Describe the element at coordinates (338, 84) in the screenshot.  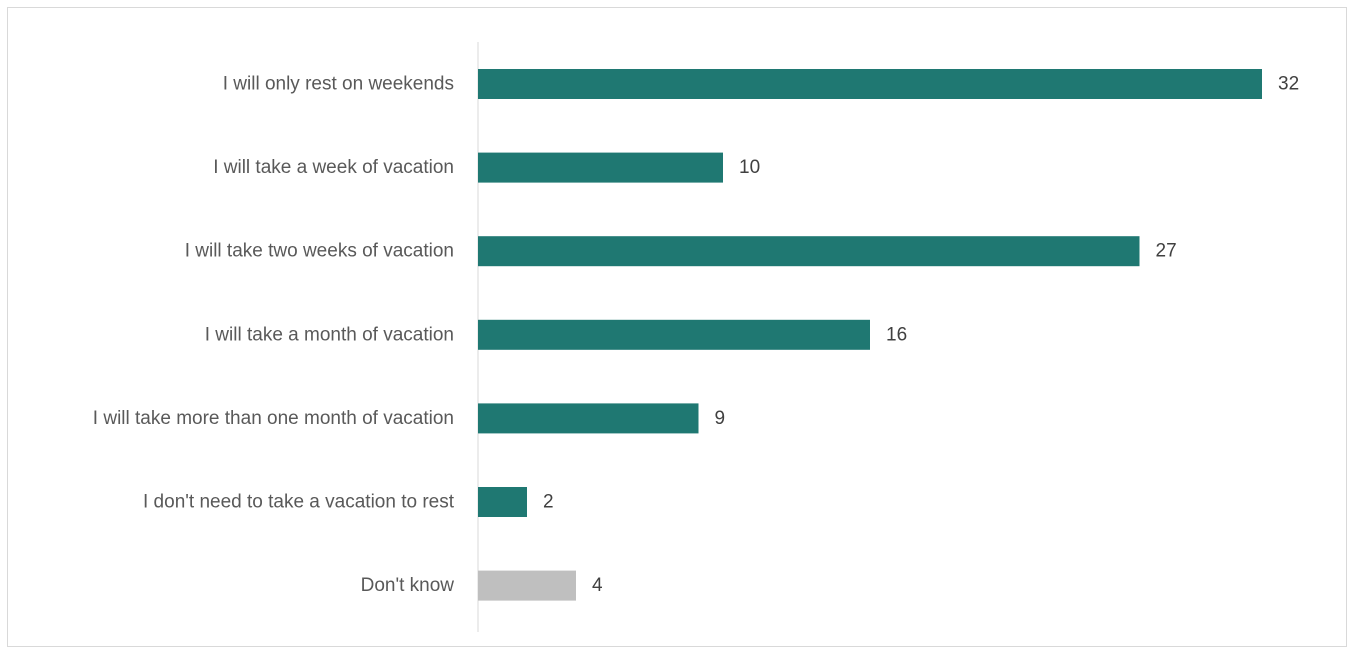
I see `category-label-0: I will only rest on weekends` at that location.